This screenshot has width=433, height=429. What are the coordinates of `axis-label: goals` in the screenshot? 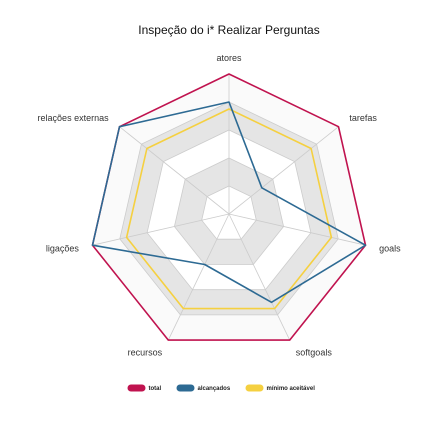 It's located at (390, 248).